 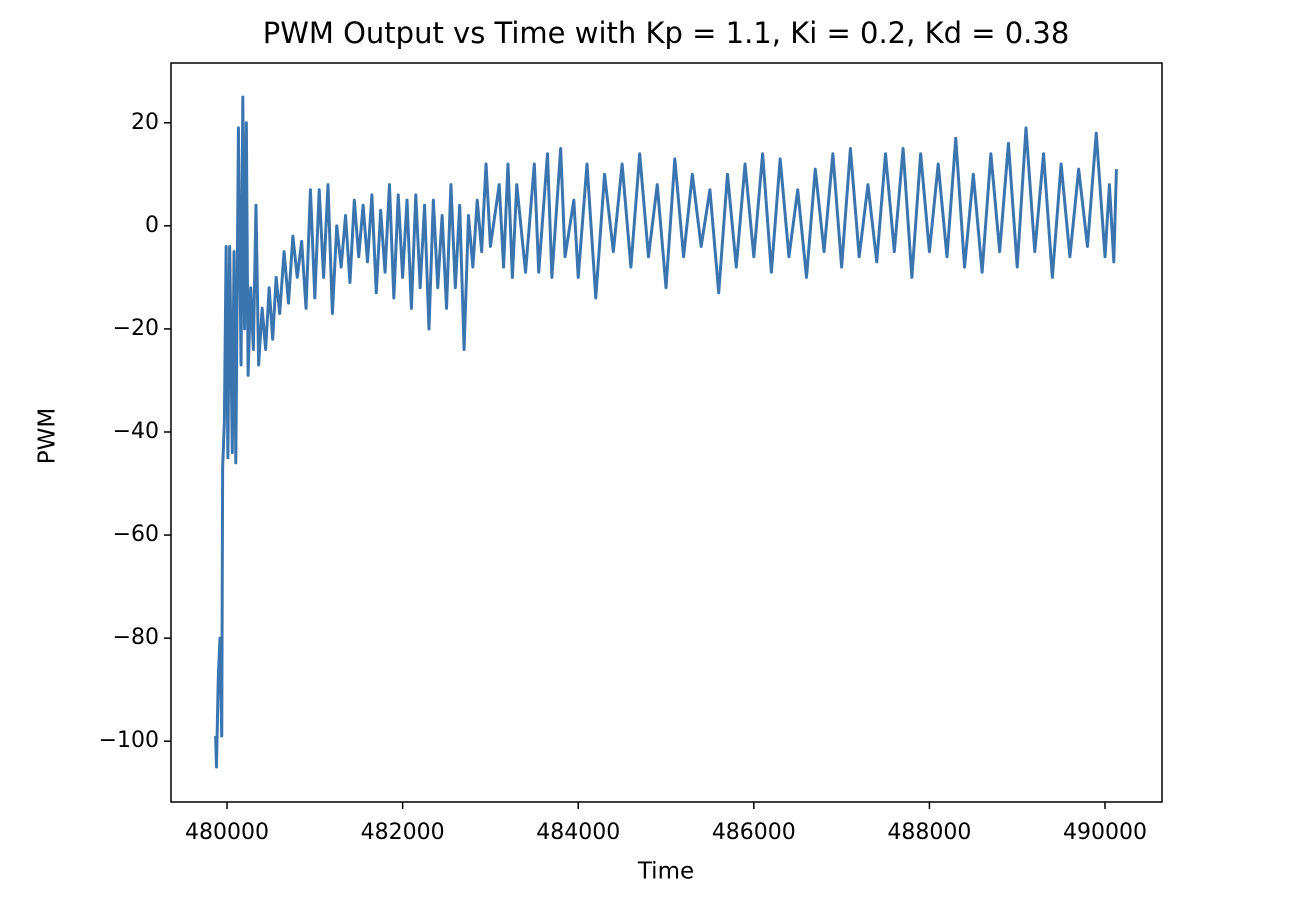 I want to click on x-tick-label: 486000, so click(x=754, y=832).